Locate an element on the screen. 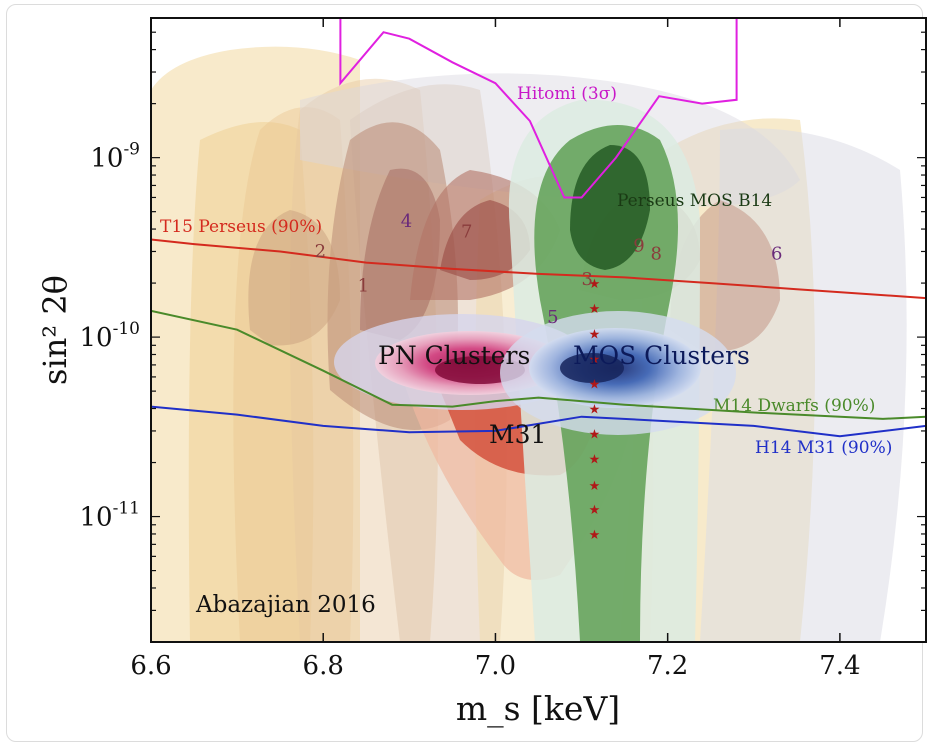 This screenshot has width=929, height=746. m14-label: M14 Dwarfs (90%) is located at coordinates (794, 406).